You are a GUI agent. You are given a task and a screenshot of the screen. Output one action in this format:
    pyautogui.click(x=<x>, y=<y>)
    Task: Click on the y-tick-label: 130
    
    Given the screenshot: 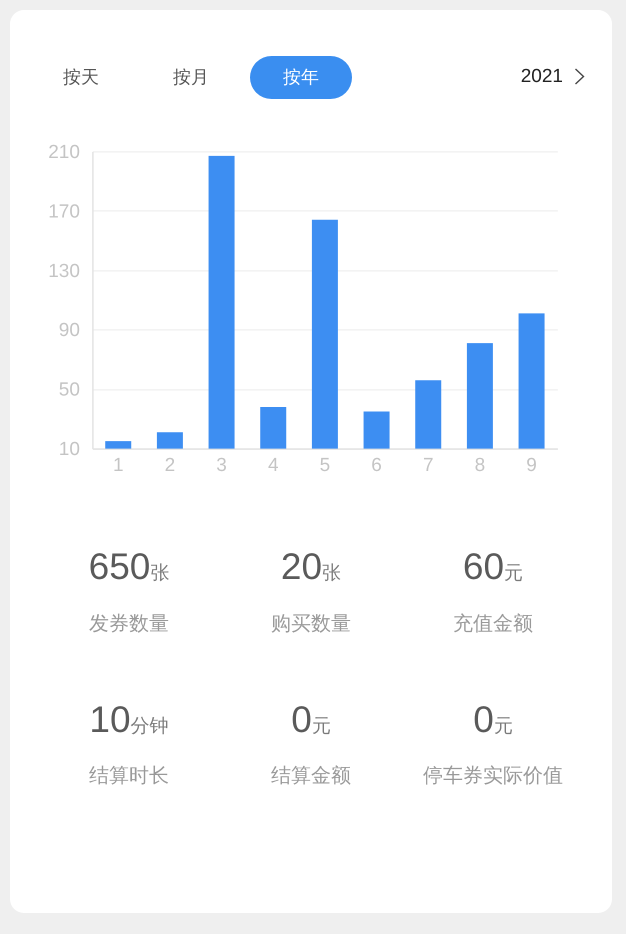 What is the action you would take?
    pyautogui.click(x=64, y=271)
    